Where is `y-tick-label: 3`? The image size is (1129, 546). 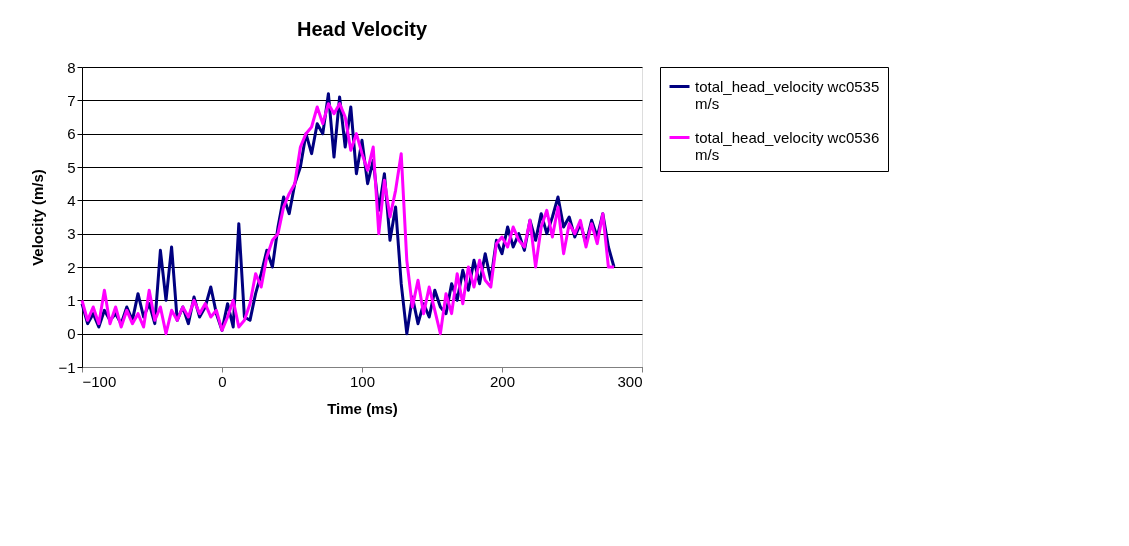 y-tick-label: 3 is located at coordinates (71, 234).